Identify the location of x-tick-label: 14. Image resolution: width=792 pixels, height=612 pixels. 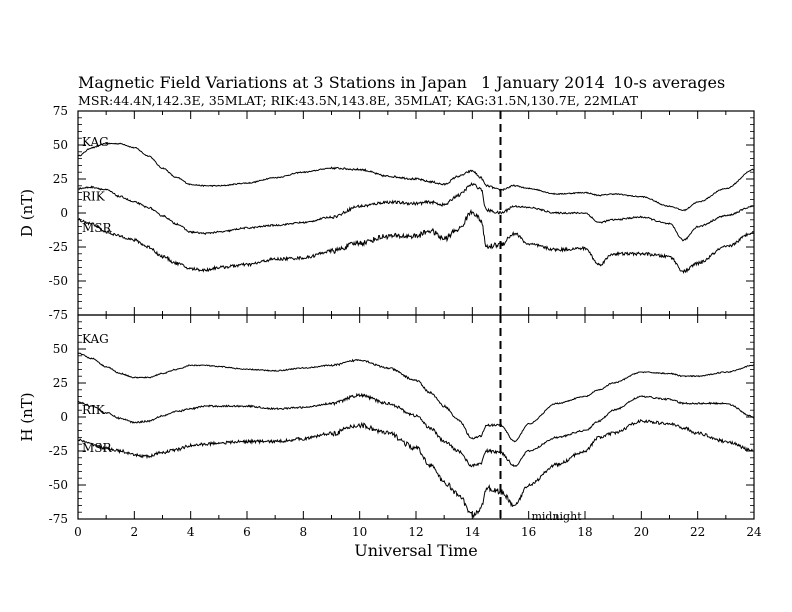
(473, 532).